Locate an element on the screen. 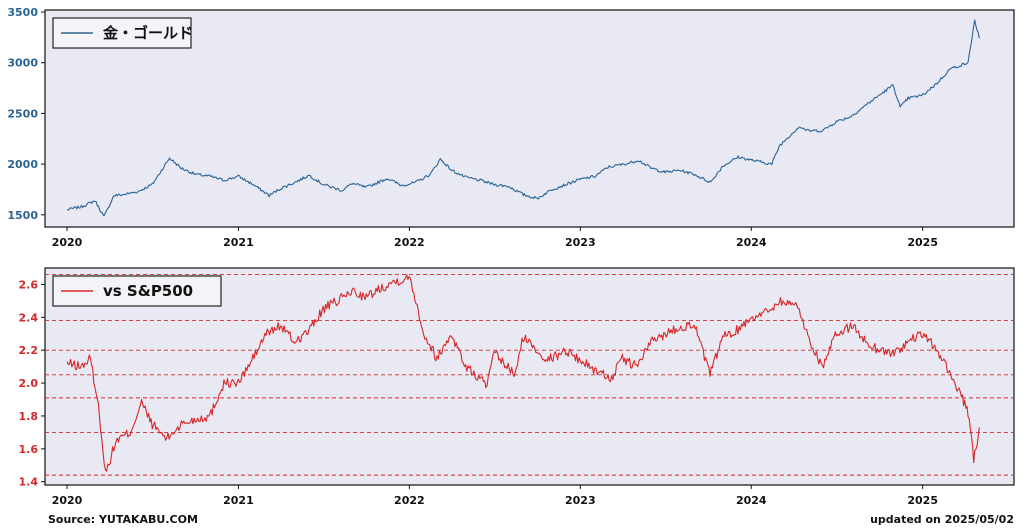 This screenshot has height=532, width=1024. ratio-y-tick-label: 2.4 is located at coordinates (29, 317).